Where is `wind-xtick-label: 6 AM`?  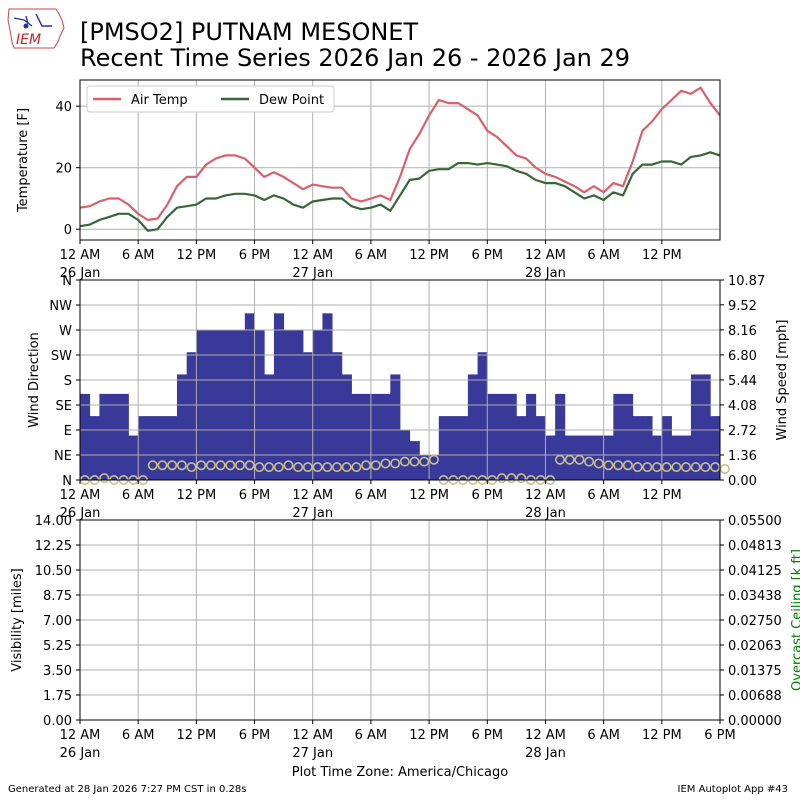
wind-xtick-label: 6 AM is located at coordinates (138, 495).